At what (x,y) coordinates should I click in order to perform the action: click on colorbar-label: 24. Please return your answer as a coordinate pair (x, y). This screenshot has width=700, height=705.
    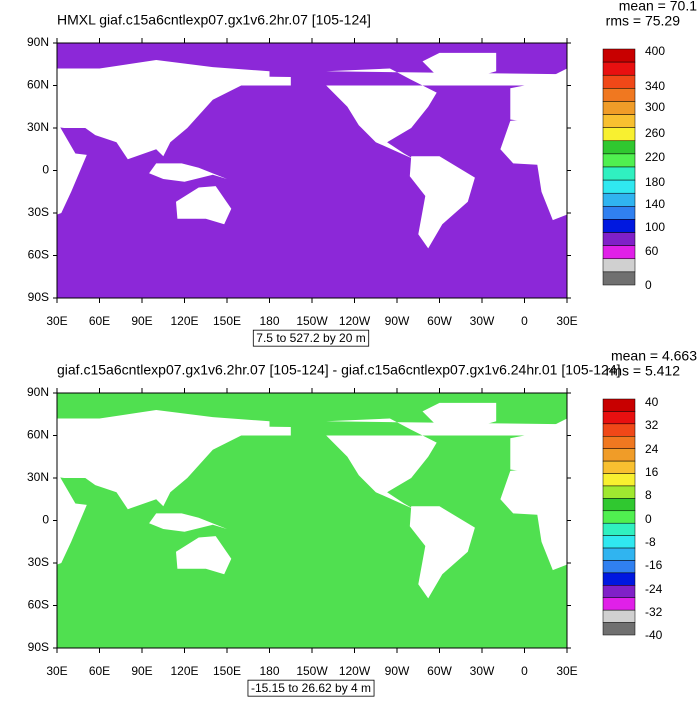
    Looking at the image, I should click on (652, 449).